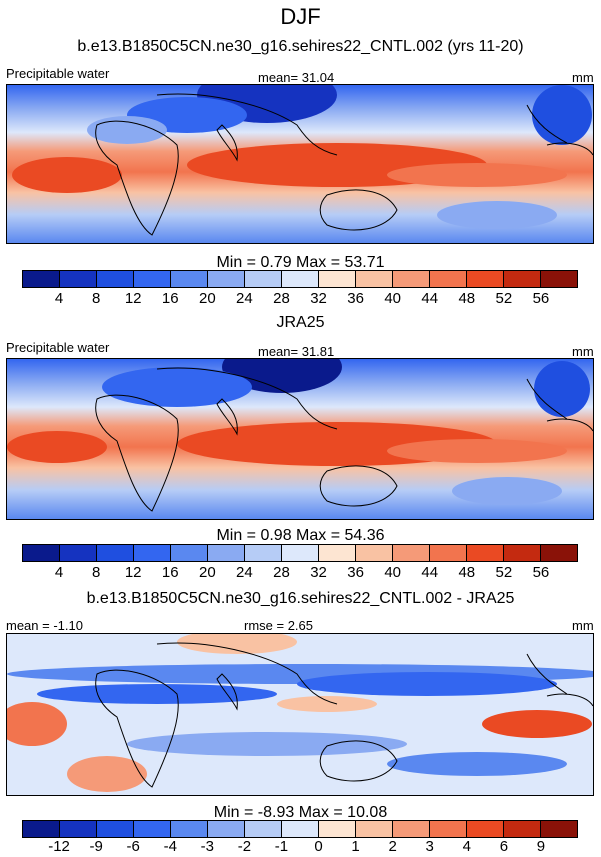  Describe the element at coordinates (170, 298) in the screenshot. I see `colorbar-tick-label: 16` at that location.